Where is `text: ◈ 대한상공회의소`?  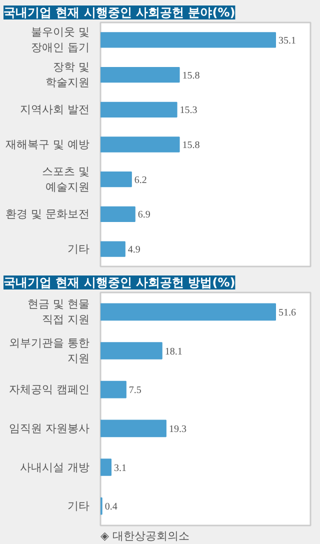 text: ◈ 대한상공회의소 is located at coordinates (145, 536).